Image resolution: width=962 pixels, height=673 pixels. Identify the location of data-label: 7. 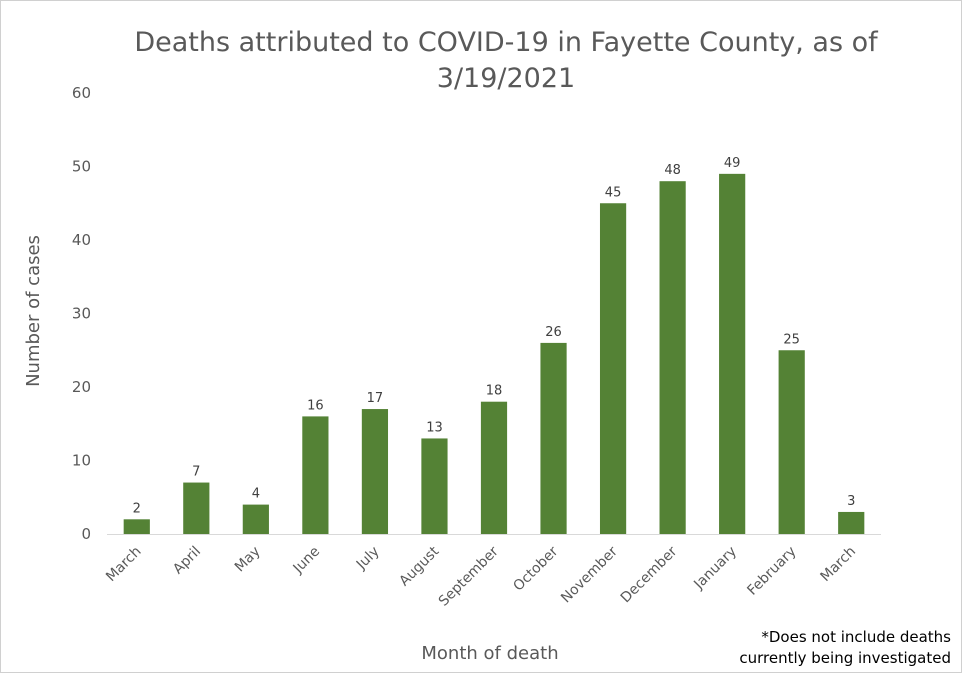
(196, 472).